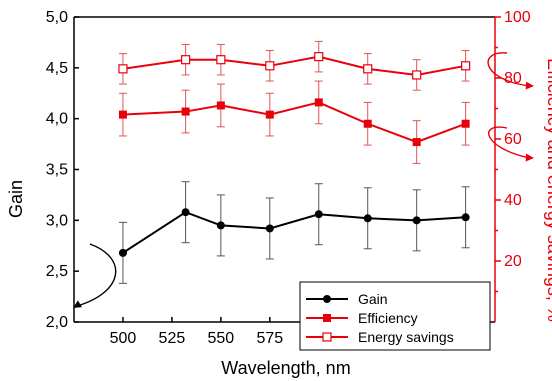 Image resolution: width=552 pixels, height=381 pixels. I want to click on y-left-tick-label: 3,0, so click(57, 220).